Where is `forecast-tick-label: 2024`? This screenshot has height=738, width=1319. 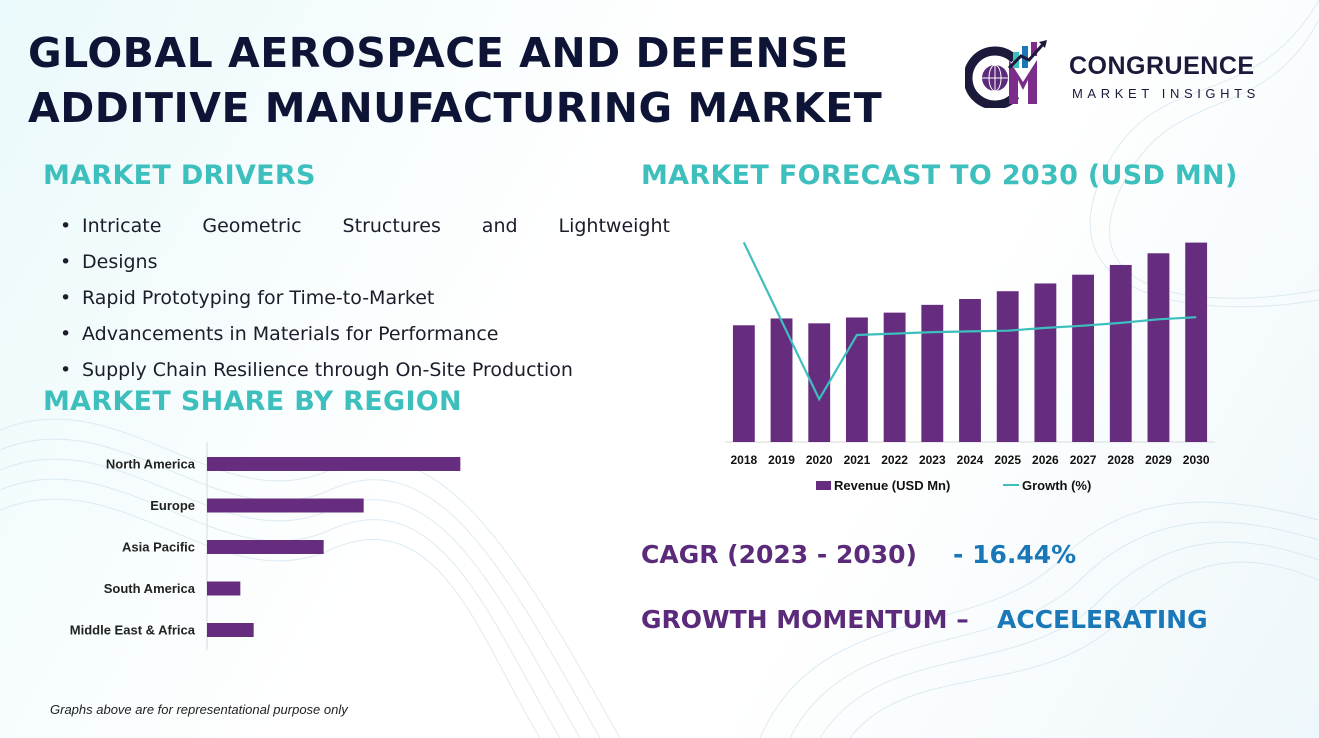 forecast-tick-label: 2024 is located at coordinates (970, 460).